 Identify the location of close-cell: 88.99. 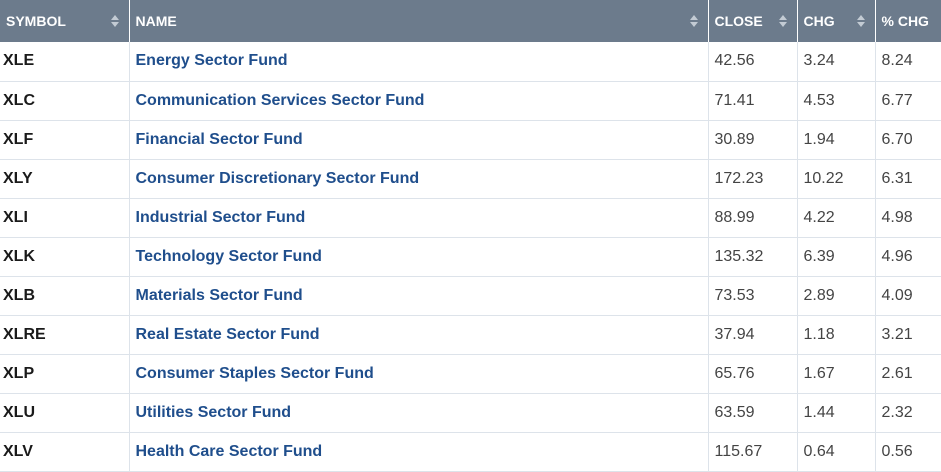
(753, 218).